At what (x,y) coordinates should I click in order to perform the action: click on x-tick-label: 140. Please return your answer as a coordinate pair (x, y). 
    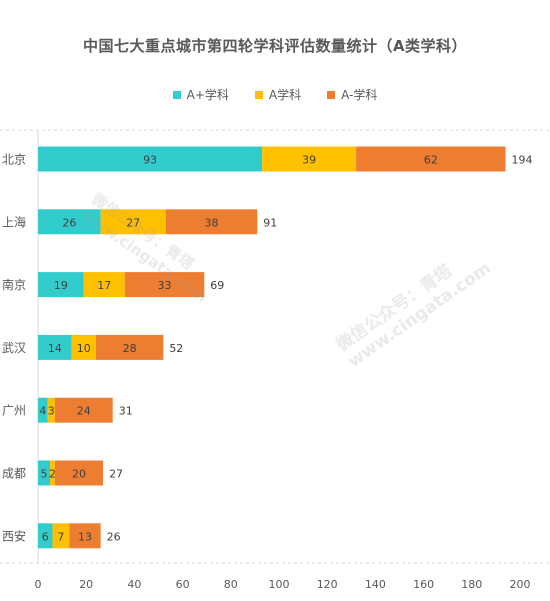
    Looking at the image, I should click on (375, 584).